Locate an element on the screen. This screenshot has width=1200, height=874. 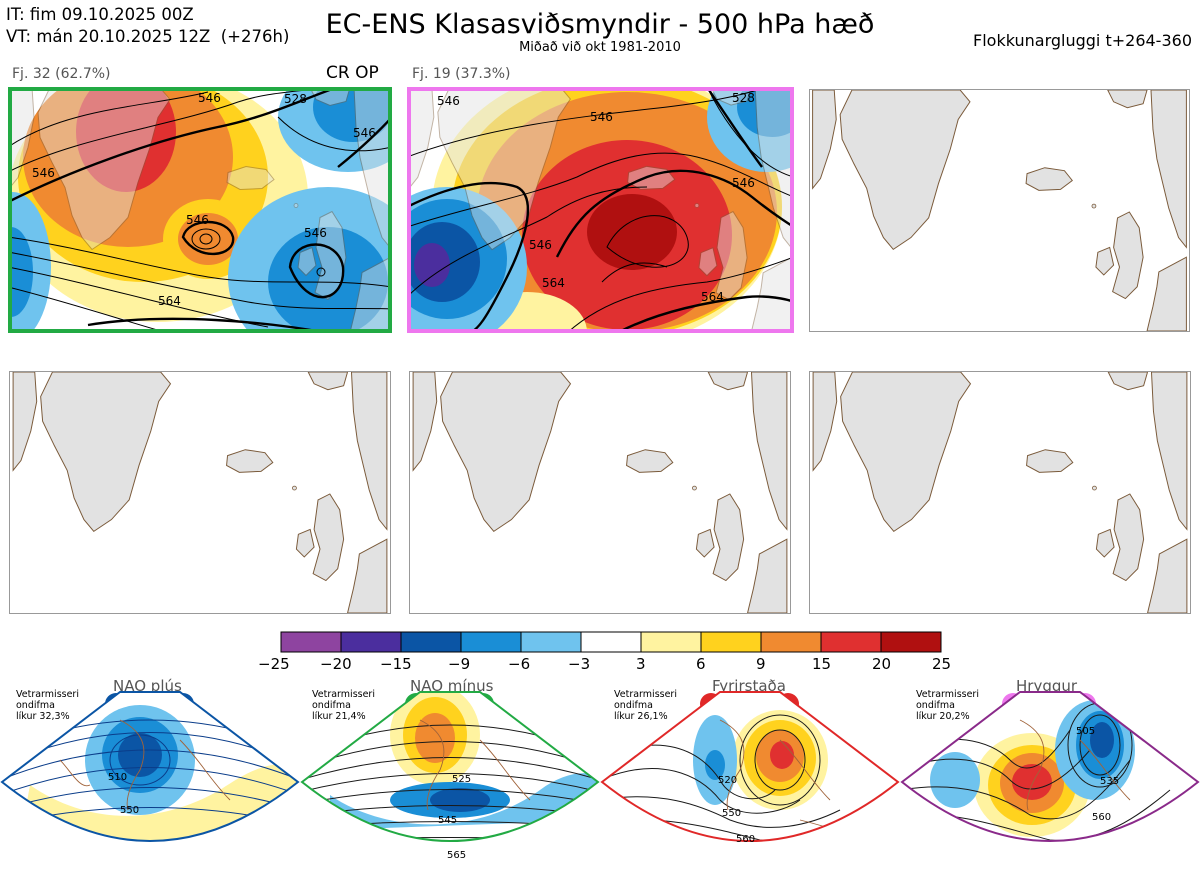
regime-4-map: 505 535 560 is located at coordinates (1050, 780).